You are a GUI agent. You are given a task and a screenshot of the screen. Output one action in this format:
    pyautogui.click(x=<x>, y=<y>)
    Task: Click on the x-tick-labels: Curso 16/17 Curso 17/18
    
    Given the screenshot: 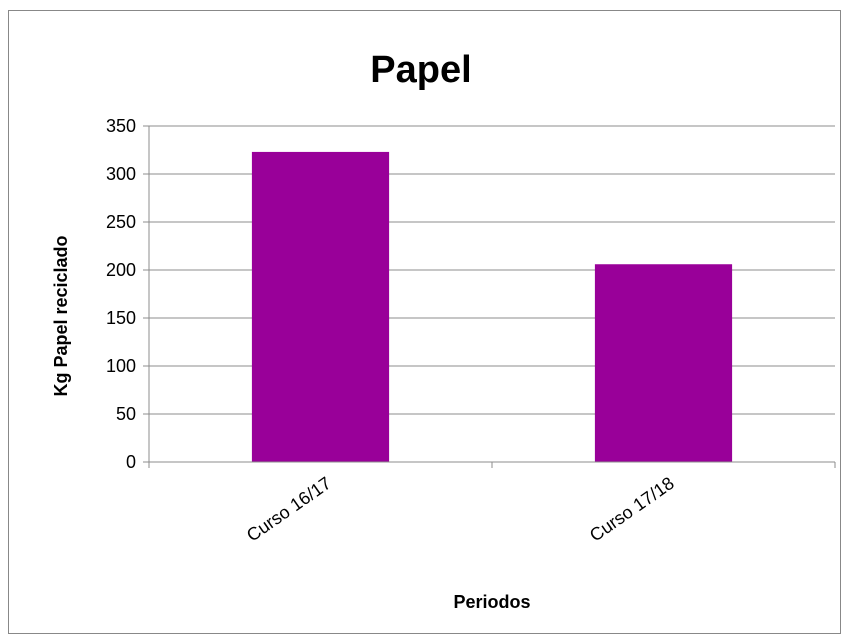 What is the action you would take?
    pyautogui.click(x=460, y=509)
    